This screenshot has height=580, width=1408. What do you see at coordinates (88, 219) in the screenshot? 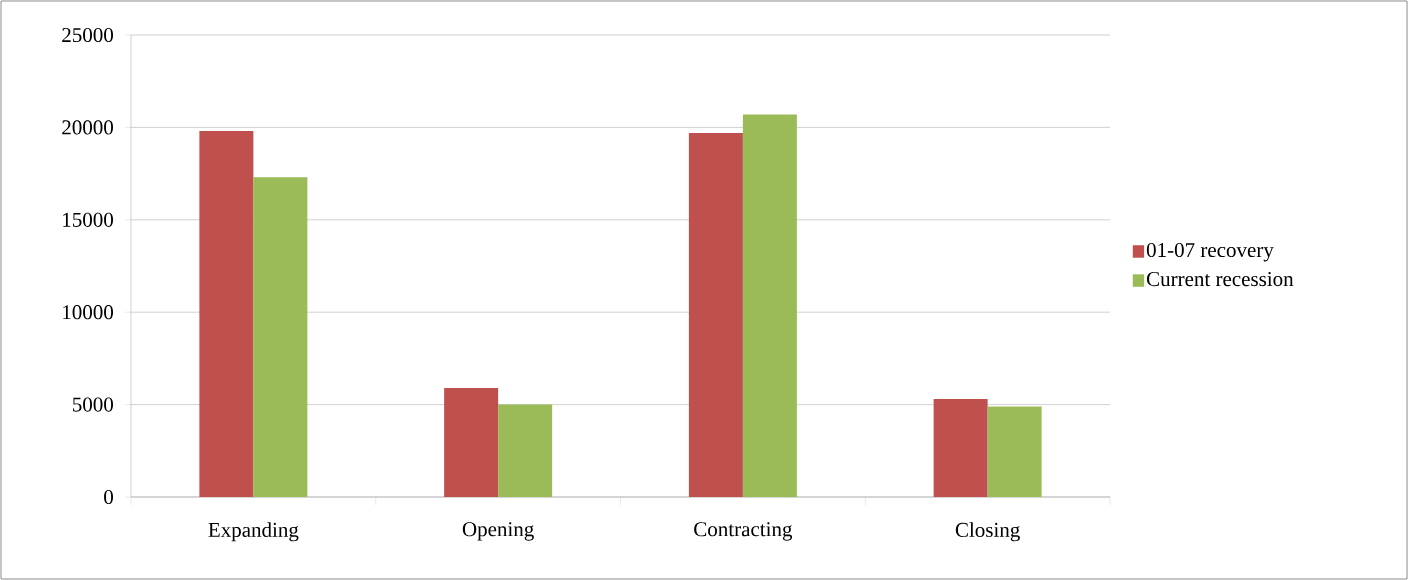
I see `y-tick-label: 15000` at bounding box center [88, 219].